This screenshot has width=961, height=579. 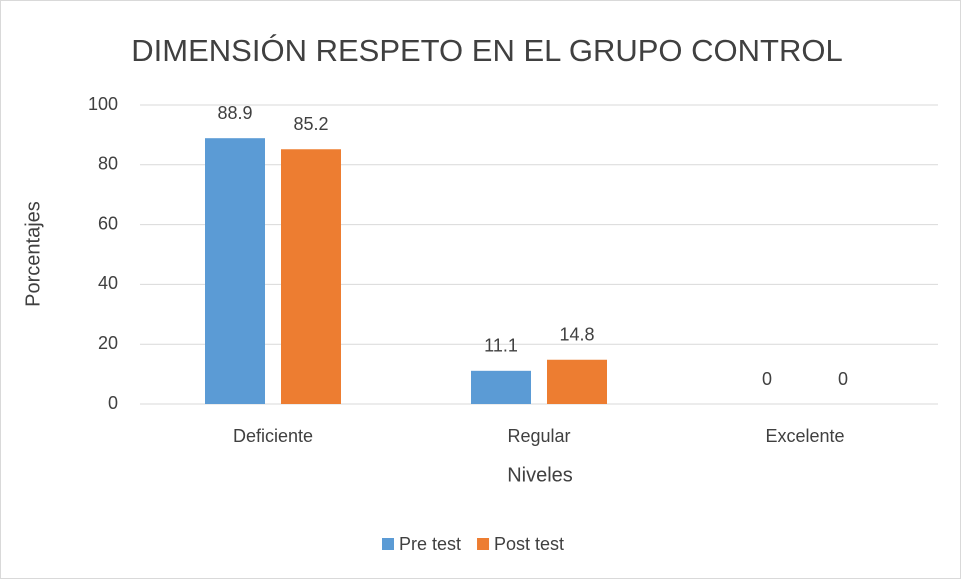 What do you see at coordinates (310, 124) in the screenshot?
I see `data-label: 85.2` at bounding box center [310, 124].